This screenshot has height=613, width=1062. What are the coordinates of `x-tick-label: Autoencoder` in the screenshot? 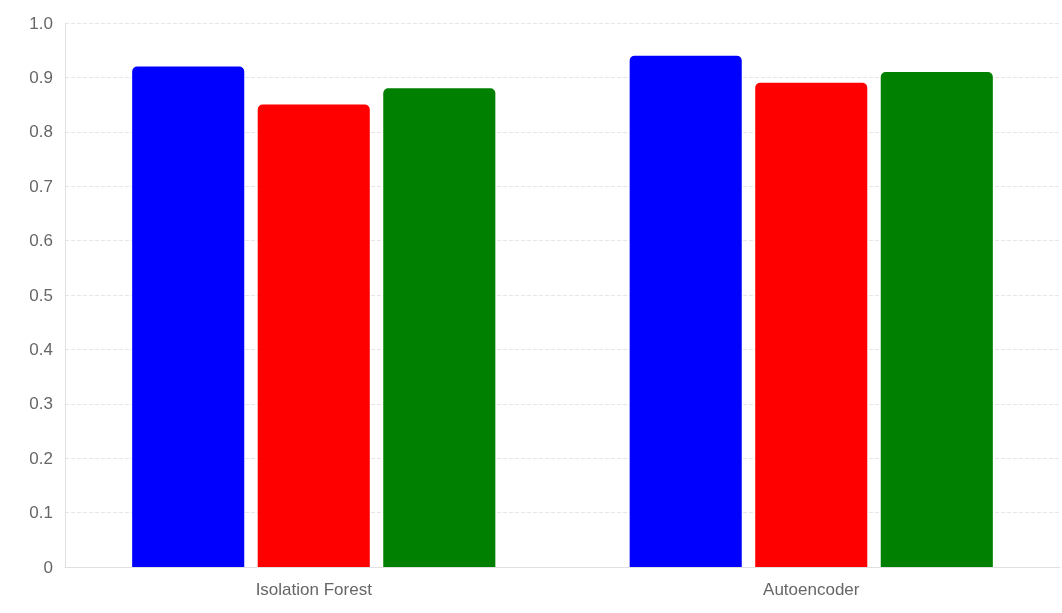 It's located at (811, 589).